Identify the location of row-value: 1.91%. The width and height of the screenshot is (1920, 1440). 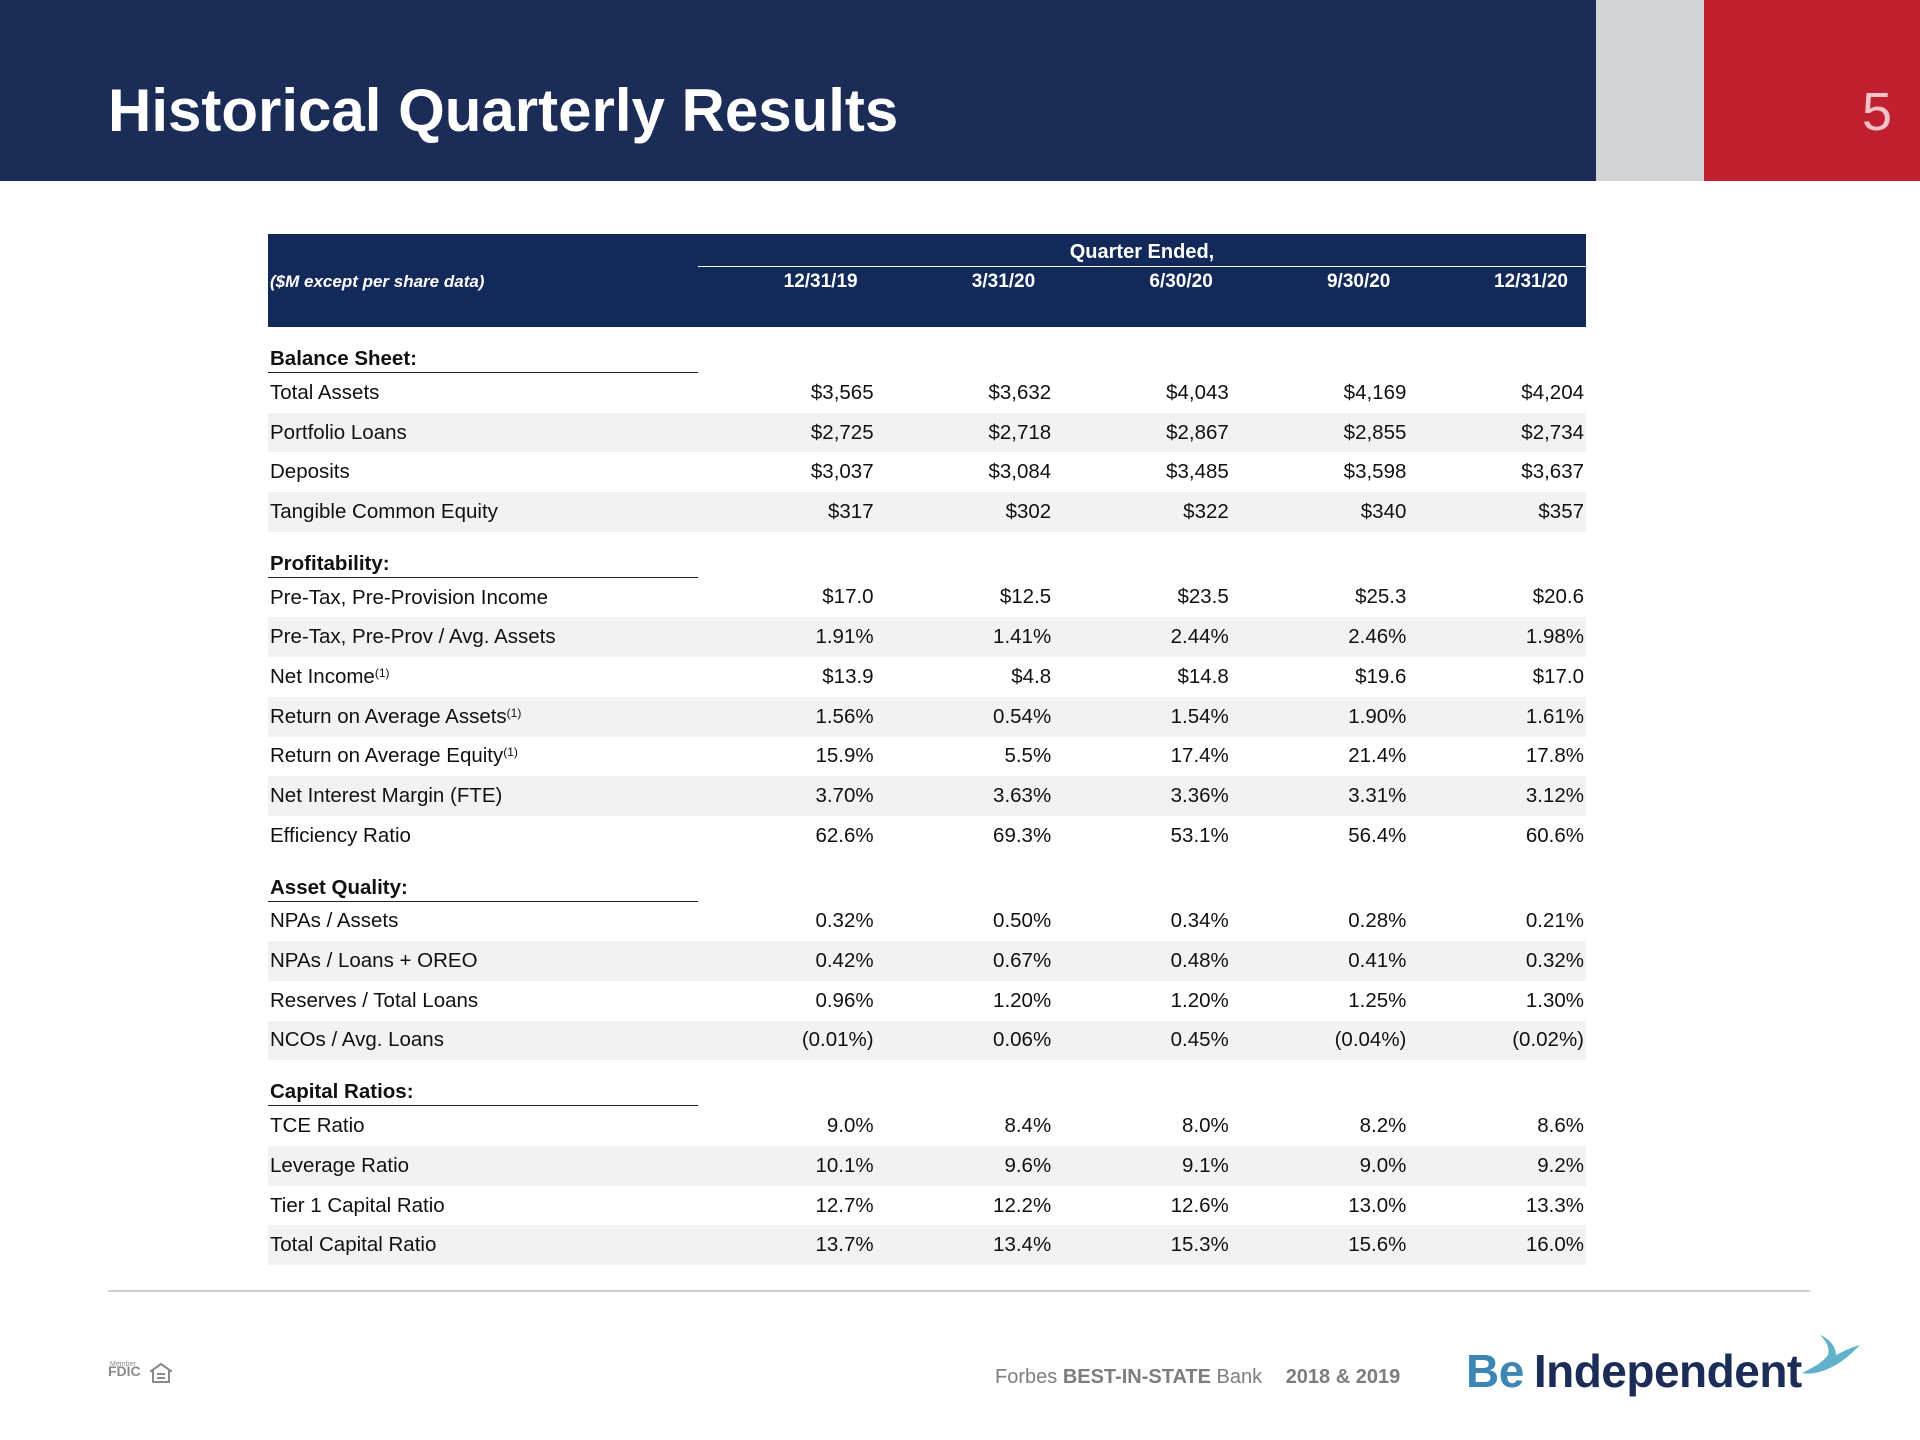
(787, 637).